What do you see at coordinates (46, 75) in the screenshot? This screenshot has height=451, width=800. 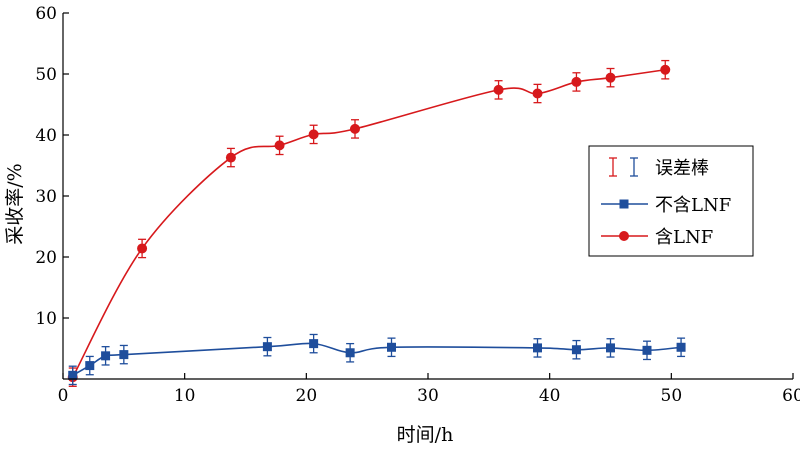 I see `y-tick-label: 50` at bounding box center [46, 75].